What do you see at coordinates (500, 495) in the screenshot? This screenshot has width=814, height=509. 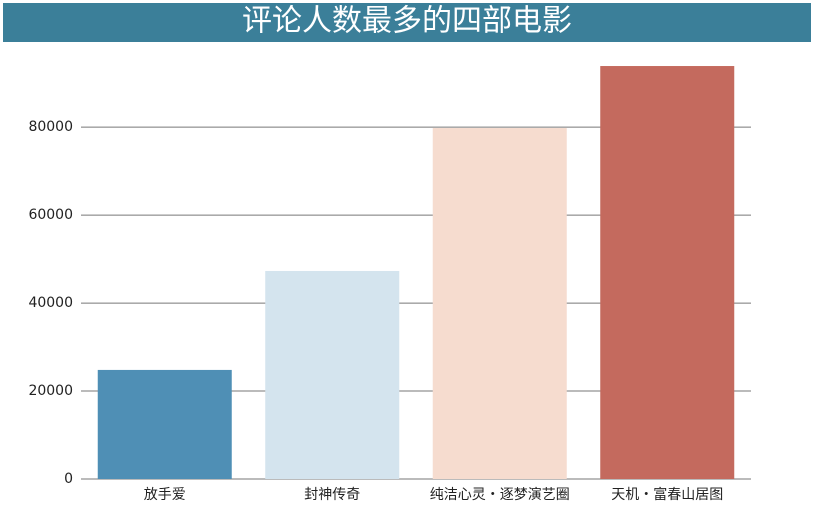 I see `x-tick-label: 纯洁心灵・逐梦演艺圈` at bounding box center [500, 495].